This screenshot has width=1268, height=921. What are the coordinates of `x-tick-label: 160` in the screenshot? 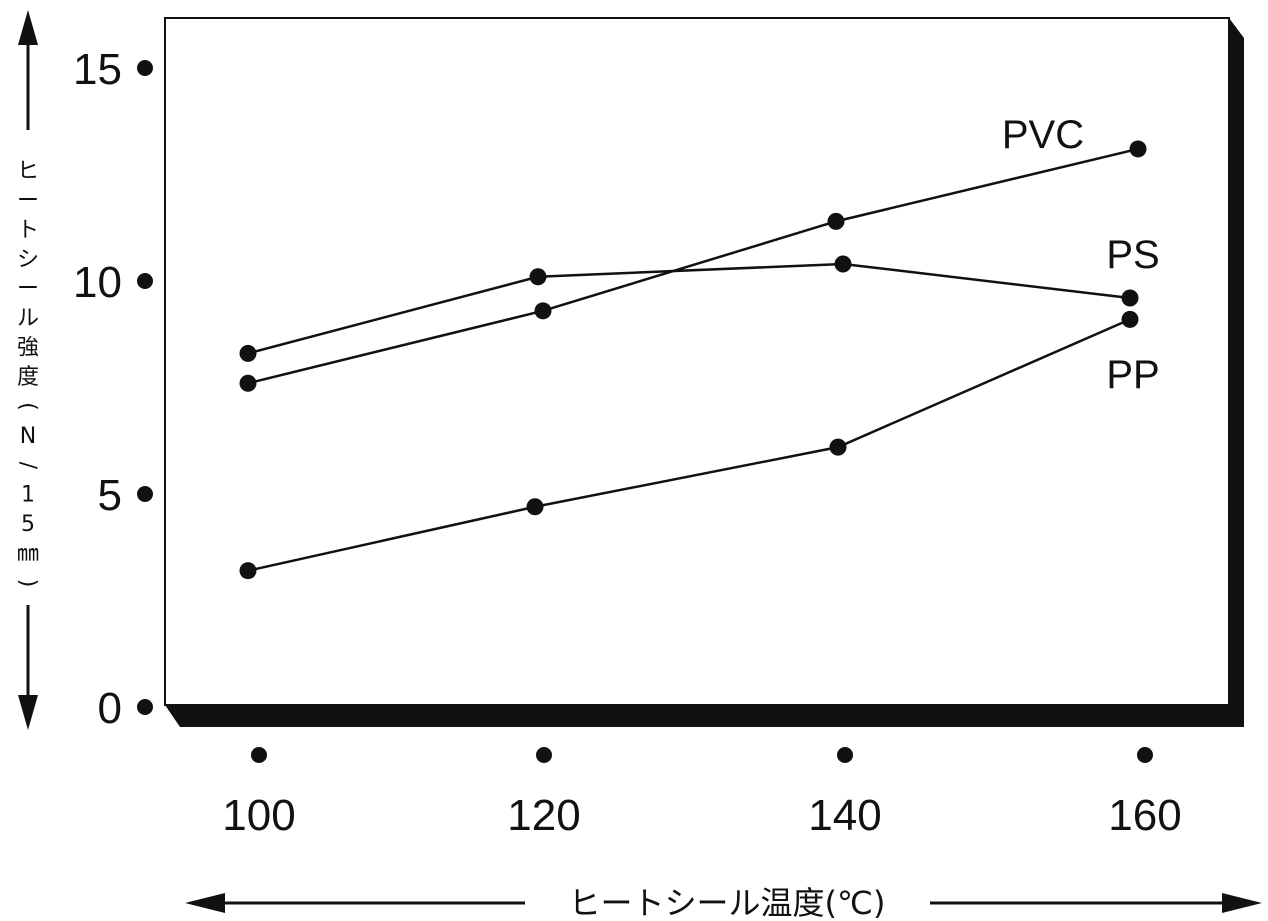 It's located at (1144, 815).